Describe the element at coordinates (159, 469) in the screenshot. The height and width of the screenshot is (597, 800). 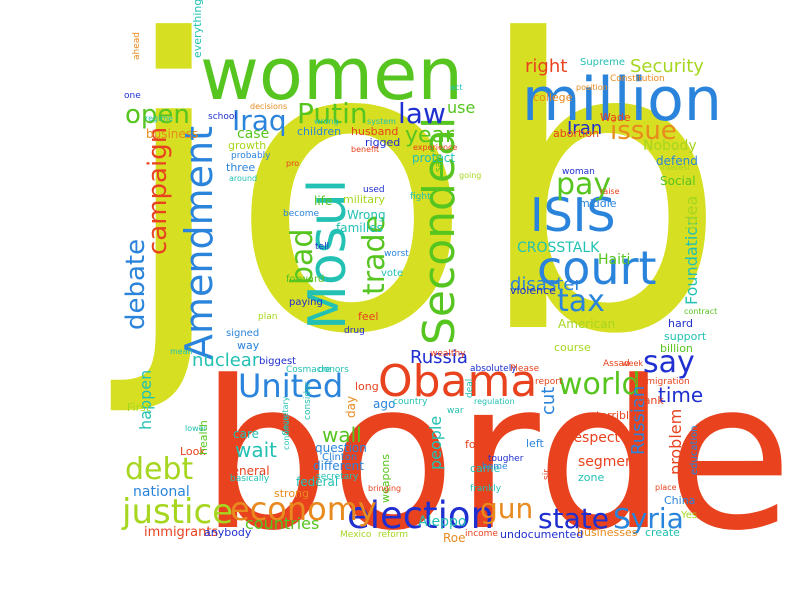
I see `cloud-word: debt` at that location.